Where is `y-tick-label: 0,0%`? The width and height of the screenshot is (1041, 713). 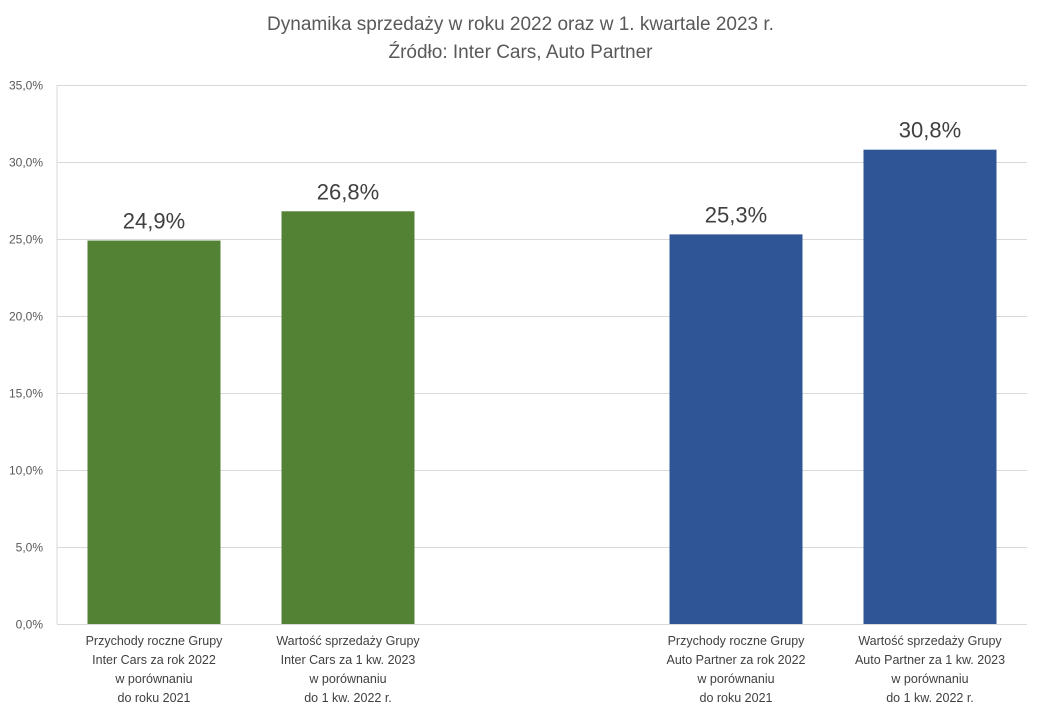 y-tick-label: 0,0% is located at coordinates (30, 625).